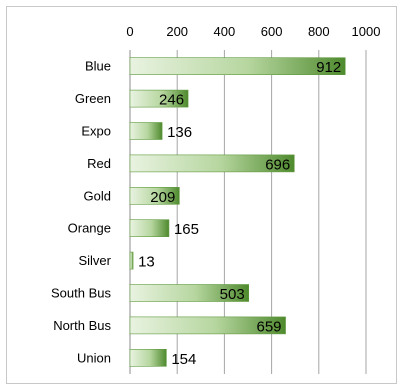  Describe the element at coordinates (89, 228) in the screenshot. I see `category-label: Orange` at that location.